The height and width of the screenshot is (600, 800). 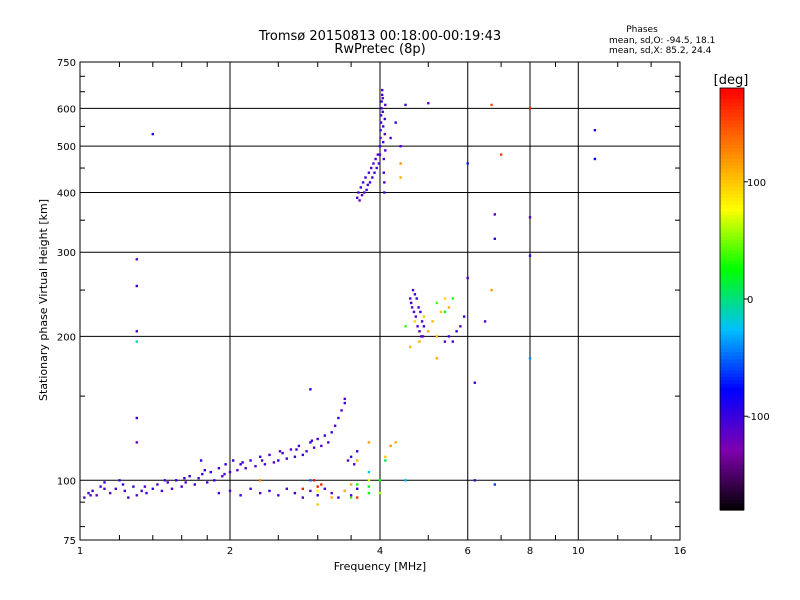 I want to click on y-tick-label: 300, so click(x=66, y=253).